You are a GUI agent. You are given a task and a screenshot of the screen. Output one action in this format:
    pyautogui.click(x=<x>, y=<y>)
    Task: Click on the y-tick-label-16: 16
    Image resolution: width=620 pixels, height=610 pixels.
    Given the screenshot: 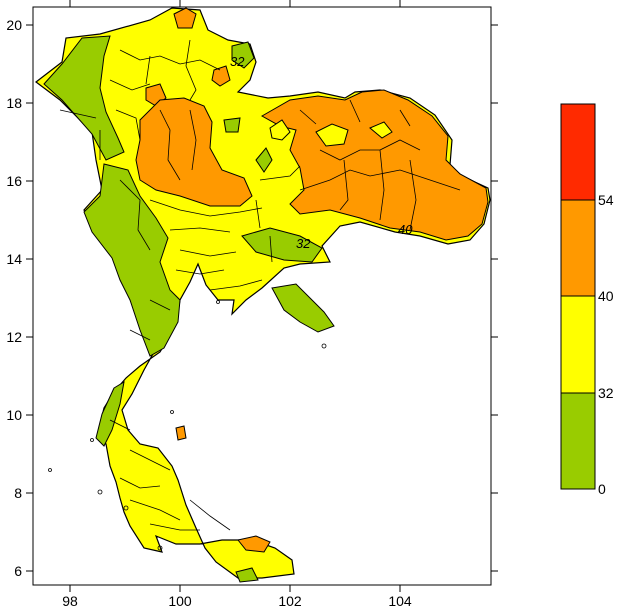 What is the action you would take?
    pyautogui.click(x=14, y=181)
    